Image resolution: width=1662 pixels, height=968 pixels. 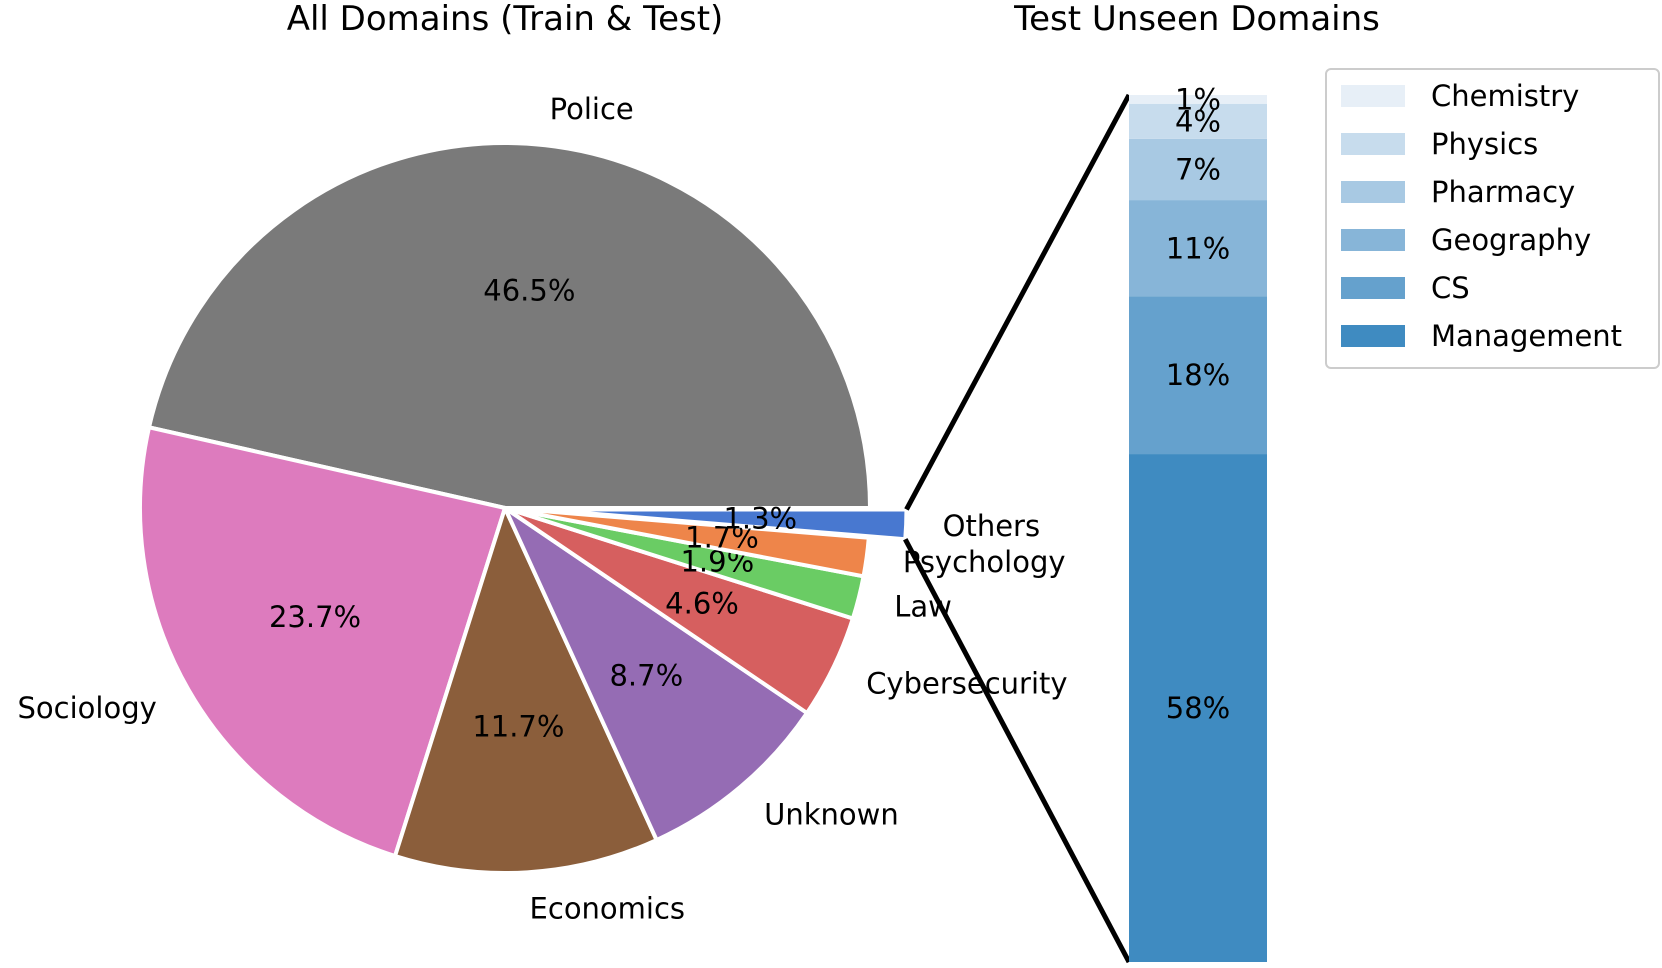 What do you see at coordinates (592, 109) in the screenshot?
I see `pie-label-police: Police` at bounding box center [592, 109].